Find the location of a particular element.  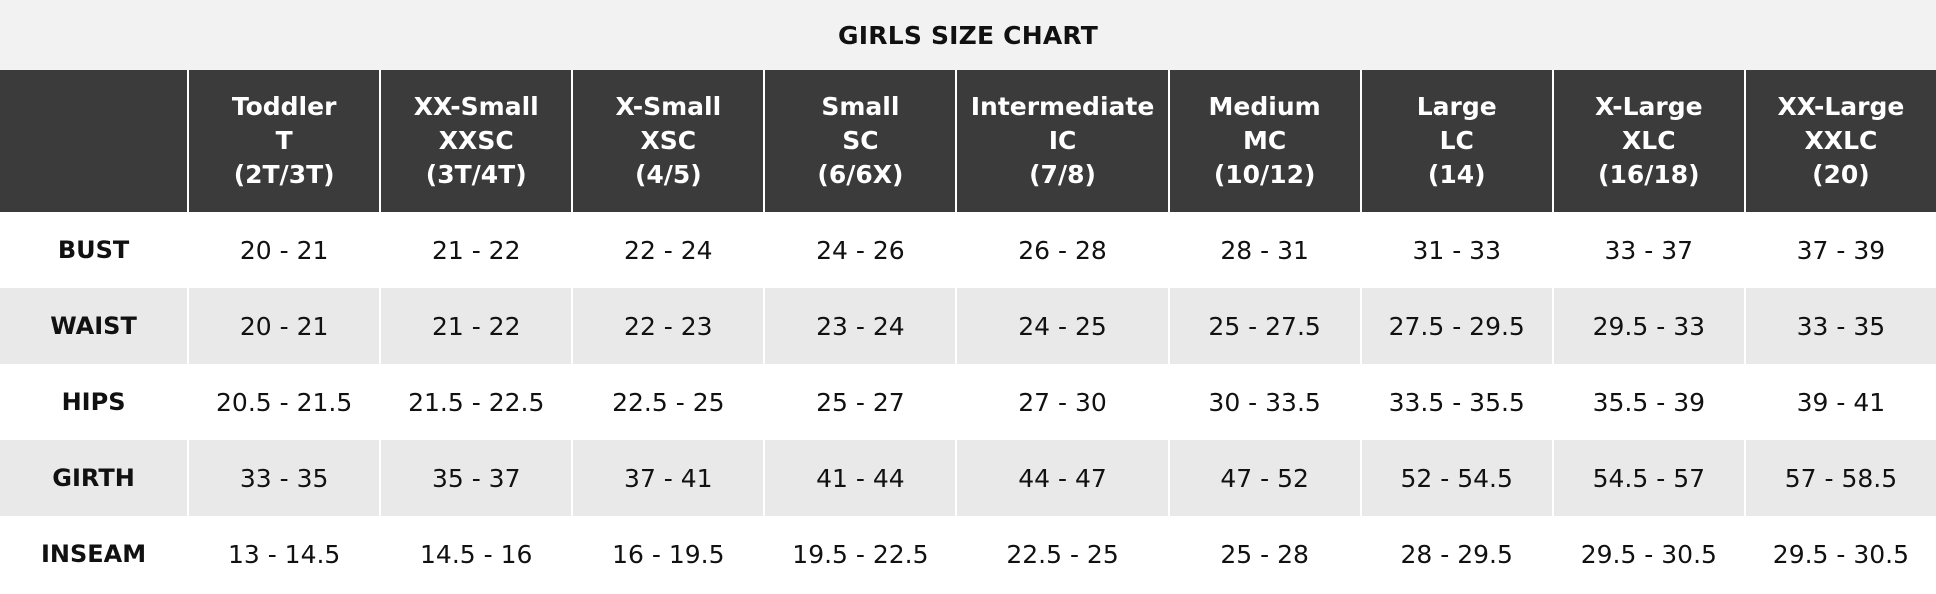

column-size-code: XLC is located at coordinates (1649, 140).